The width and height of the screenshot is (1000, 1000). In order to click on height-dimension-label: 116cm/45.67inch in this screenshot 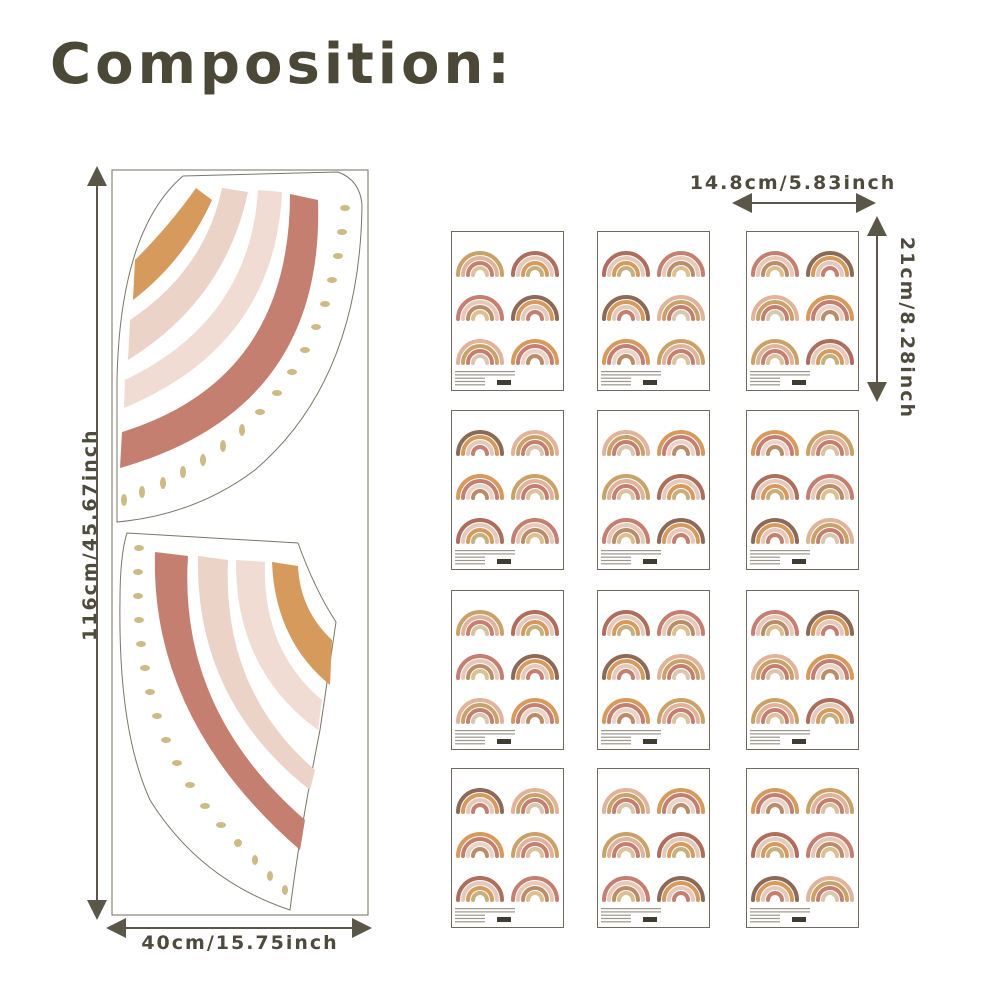, I will do `click(90, 534)`.